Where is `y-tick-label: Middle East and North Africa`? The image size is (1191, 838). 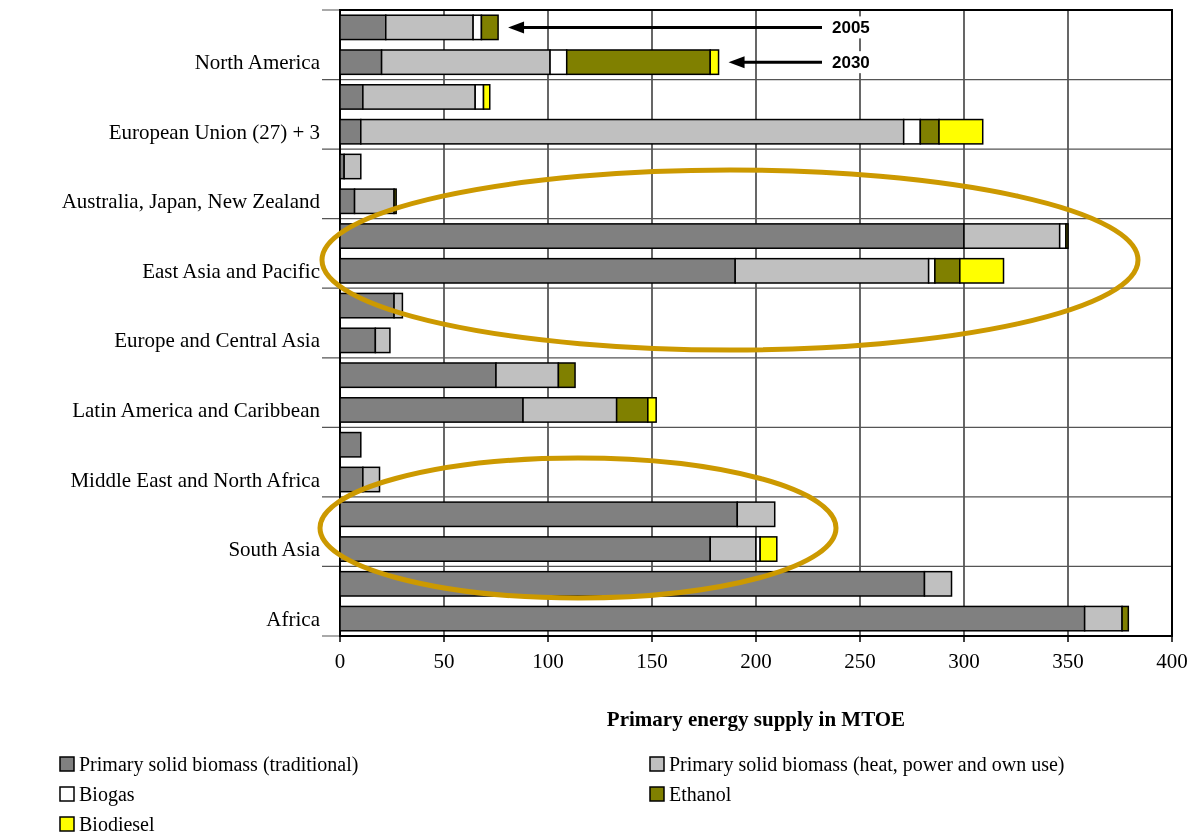
y-tick-label: Middle East and North Africa is located at coordinates (195, 479).